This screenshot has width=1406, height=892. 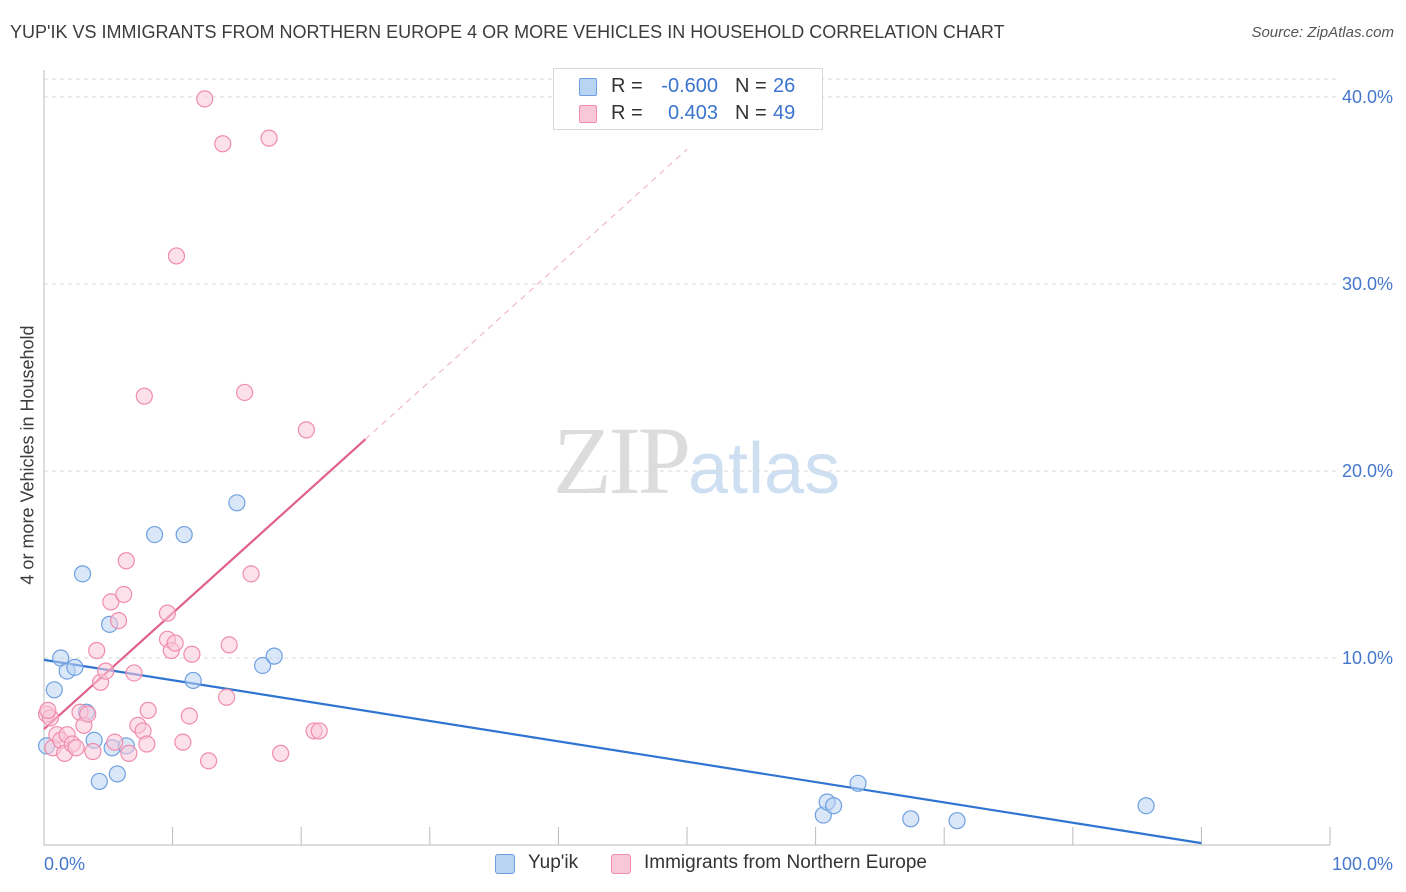 I want to click on chart-legend: Yup'ik Immigrants from Northern Europe, so click(x=703, y=865).